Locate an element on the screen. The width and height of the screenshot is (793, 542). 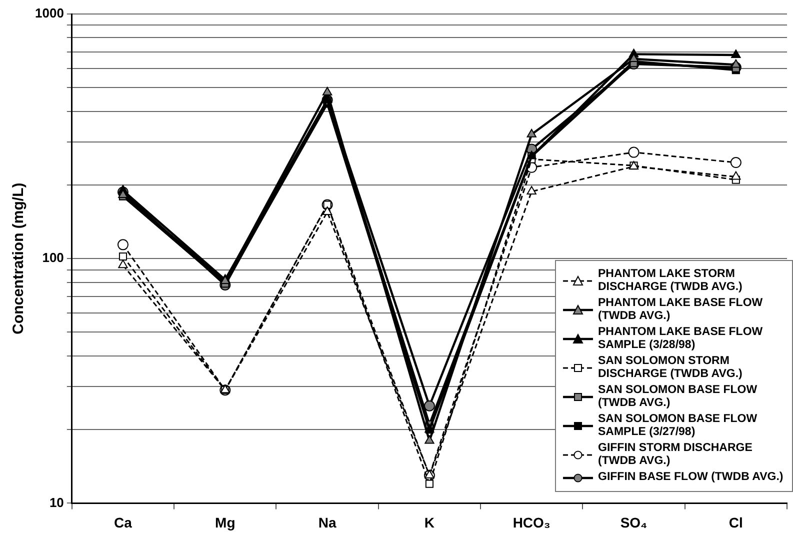
legend-label: SAN SOLOMON STORM DISCHARGE (TWDB AVG.) is located at coordinates (671, 368).